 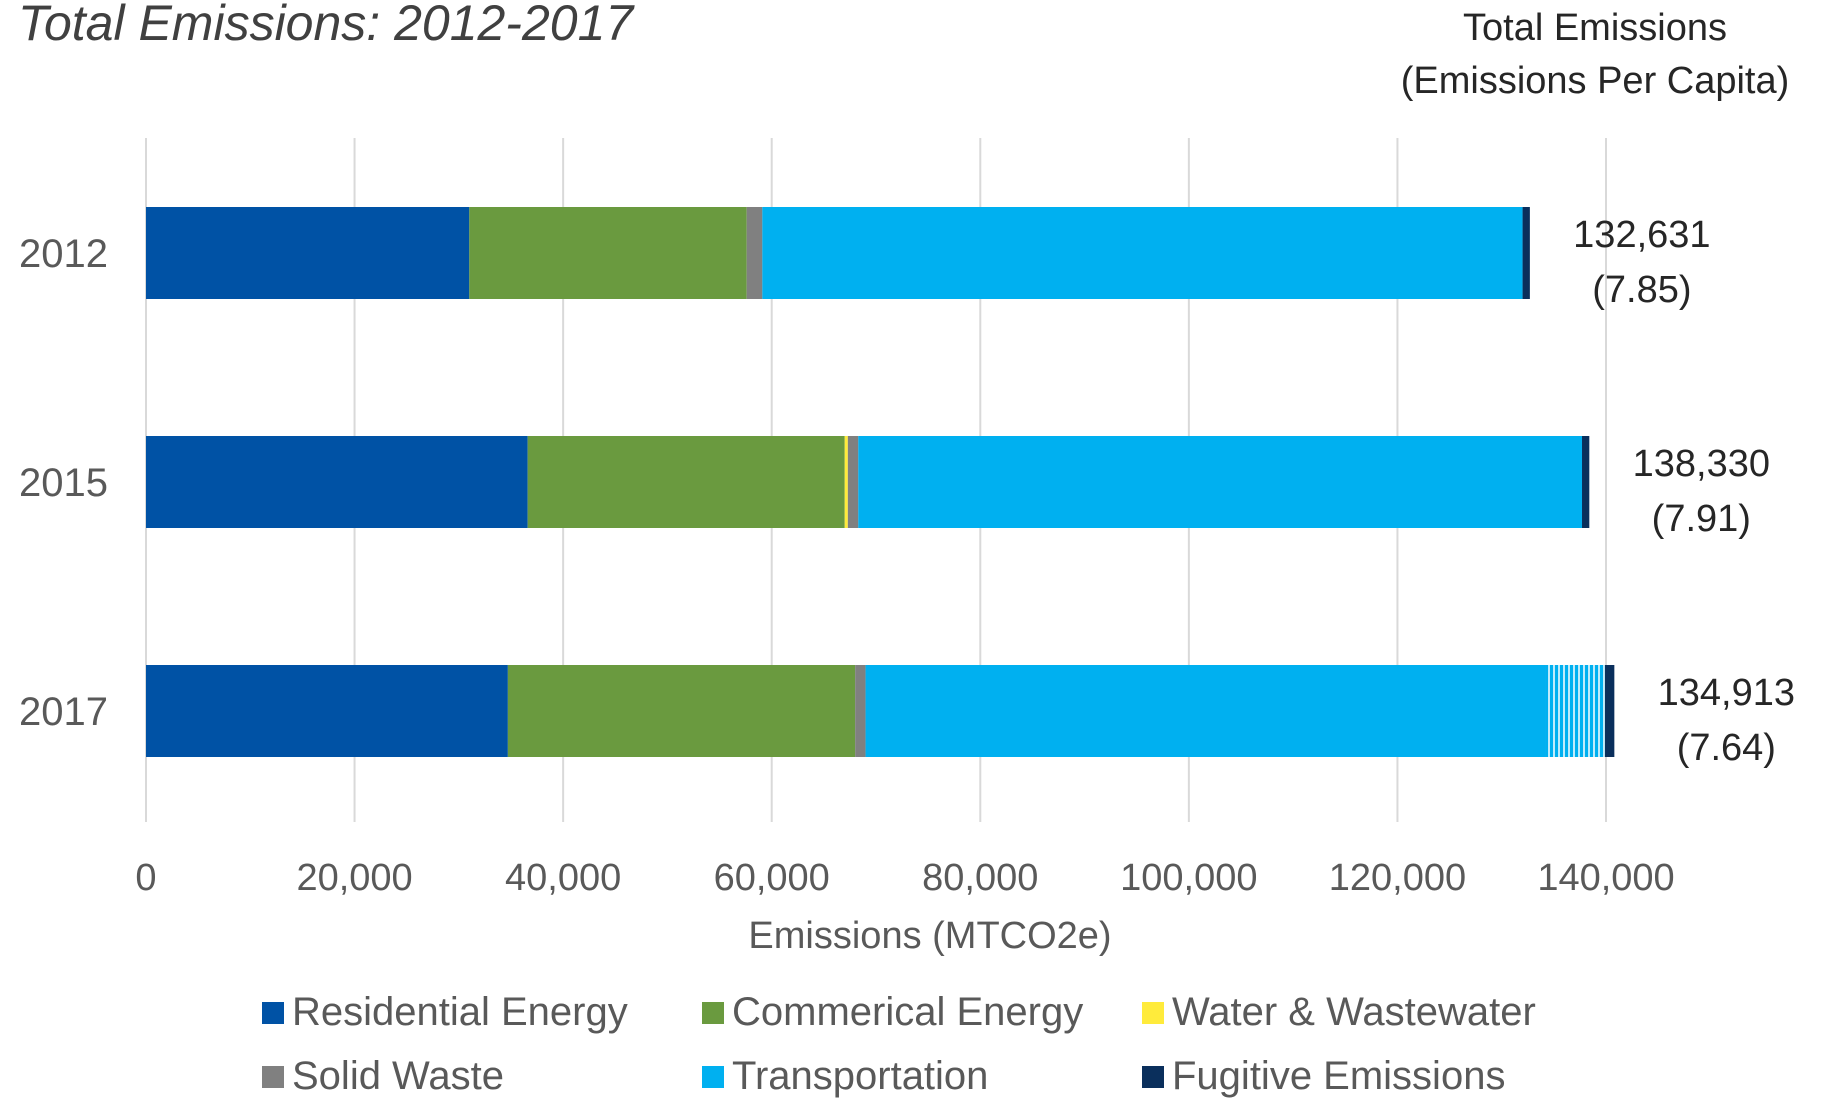 What do you see at coordinates (145, 878) in the screenshot?
I see `x-tick-label: 0` at bounding box center [145, 878].